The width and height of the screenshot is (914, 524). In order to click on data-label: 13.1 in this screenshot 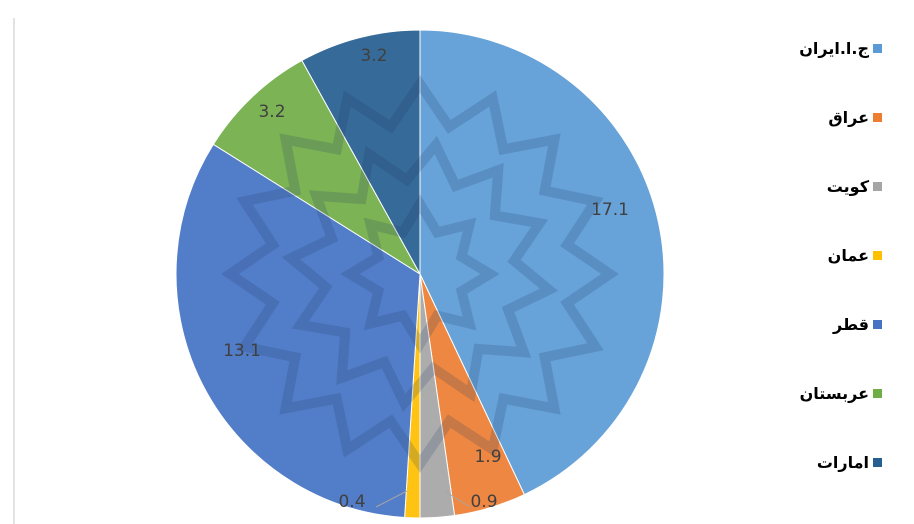, I will do `click(242, 351)`.